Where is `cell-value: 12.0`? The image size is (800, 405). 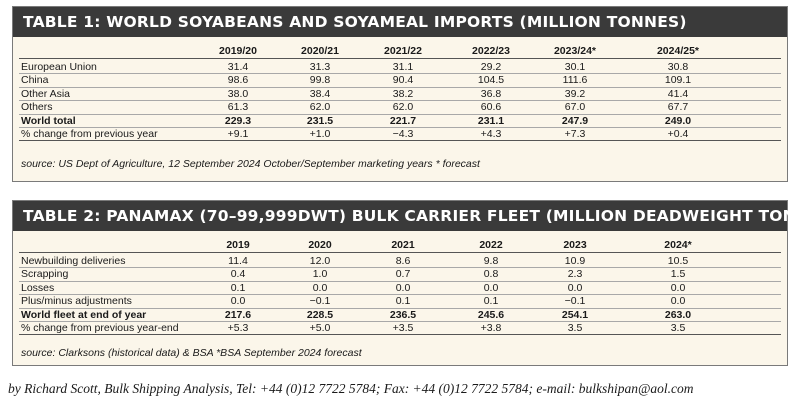 cell-value: 12.0 is located at coordinates (320, 261).